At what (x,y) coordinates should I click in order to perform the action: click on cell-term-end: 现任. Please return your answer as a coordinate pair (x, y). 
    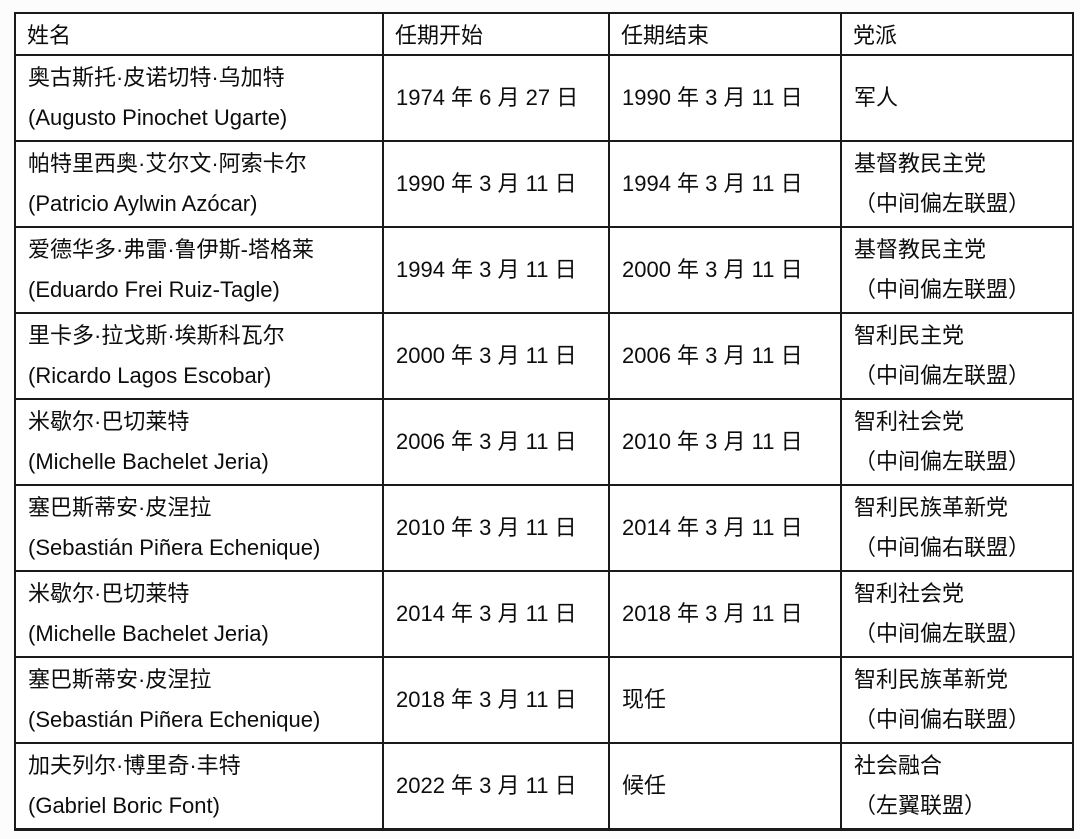
    Looking at the image, I should click on (725, 700).